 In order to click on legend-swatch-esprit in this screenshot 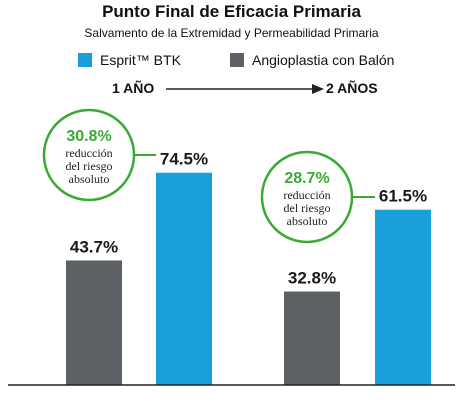, I will do `click(85, 60)`.